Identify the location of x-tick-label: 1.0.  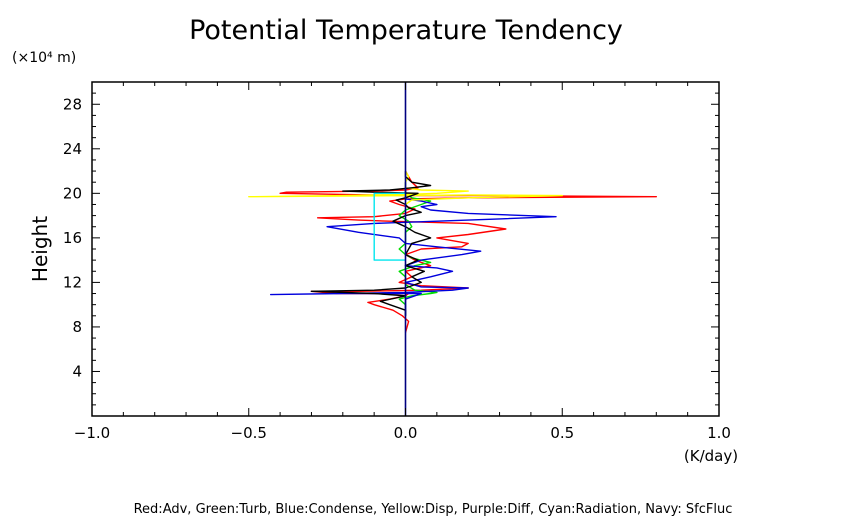
(719, 433).